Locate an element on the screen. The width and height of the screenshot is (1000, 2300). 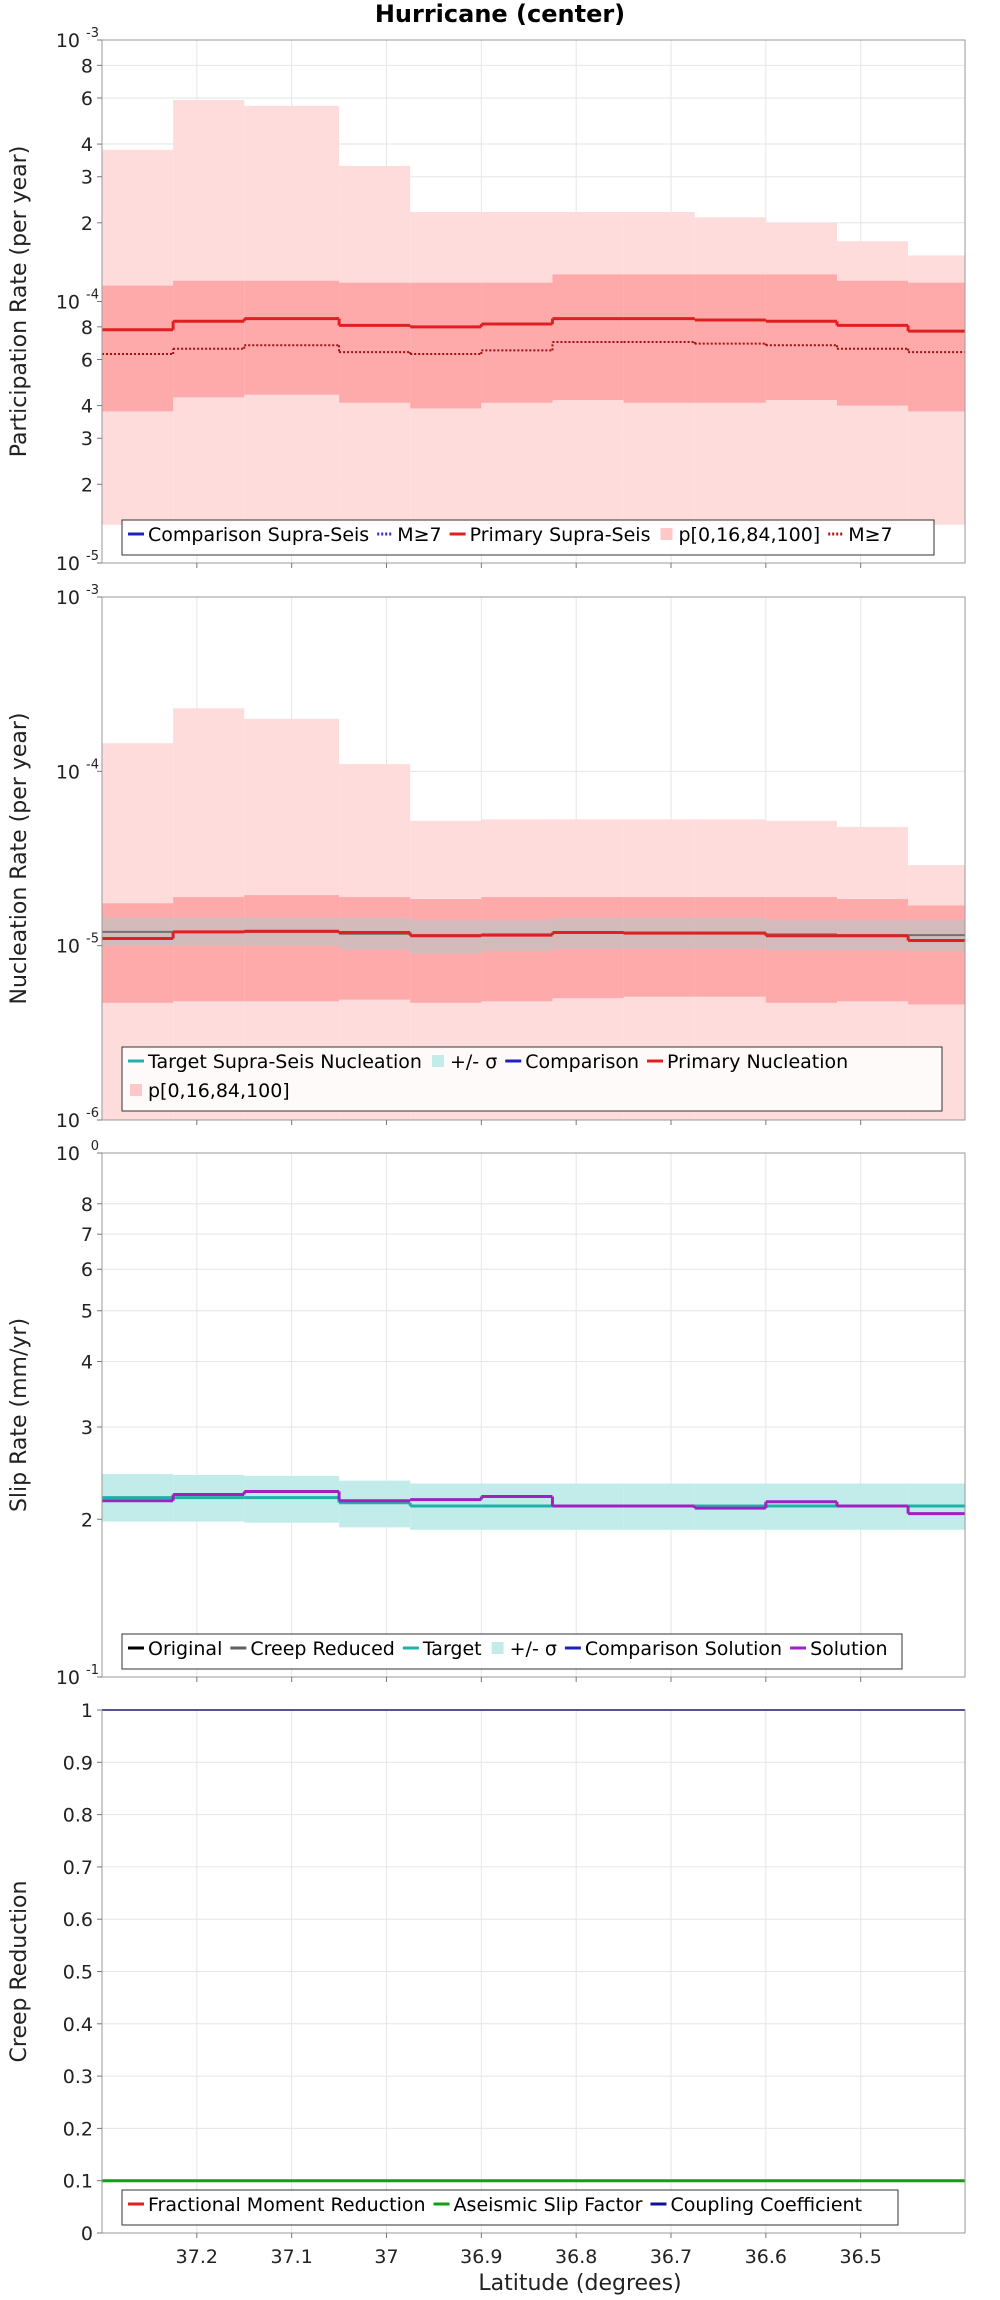
legend-label: Aseismic Slip Factor is located at coordinates (548, 2205).